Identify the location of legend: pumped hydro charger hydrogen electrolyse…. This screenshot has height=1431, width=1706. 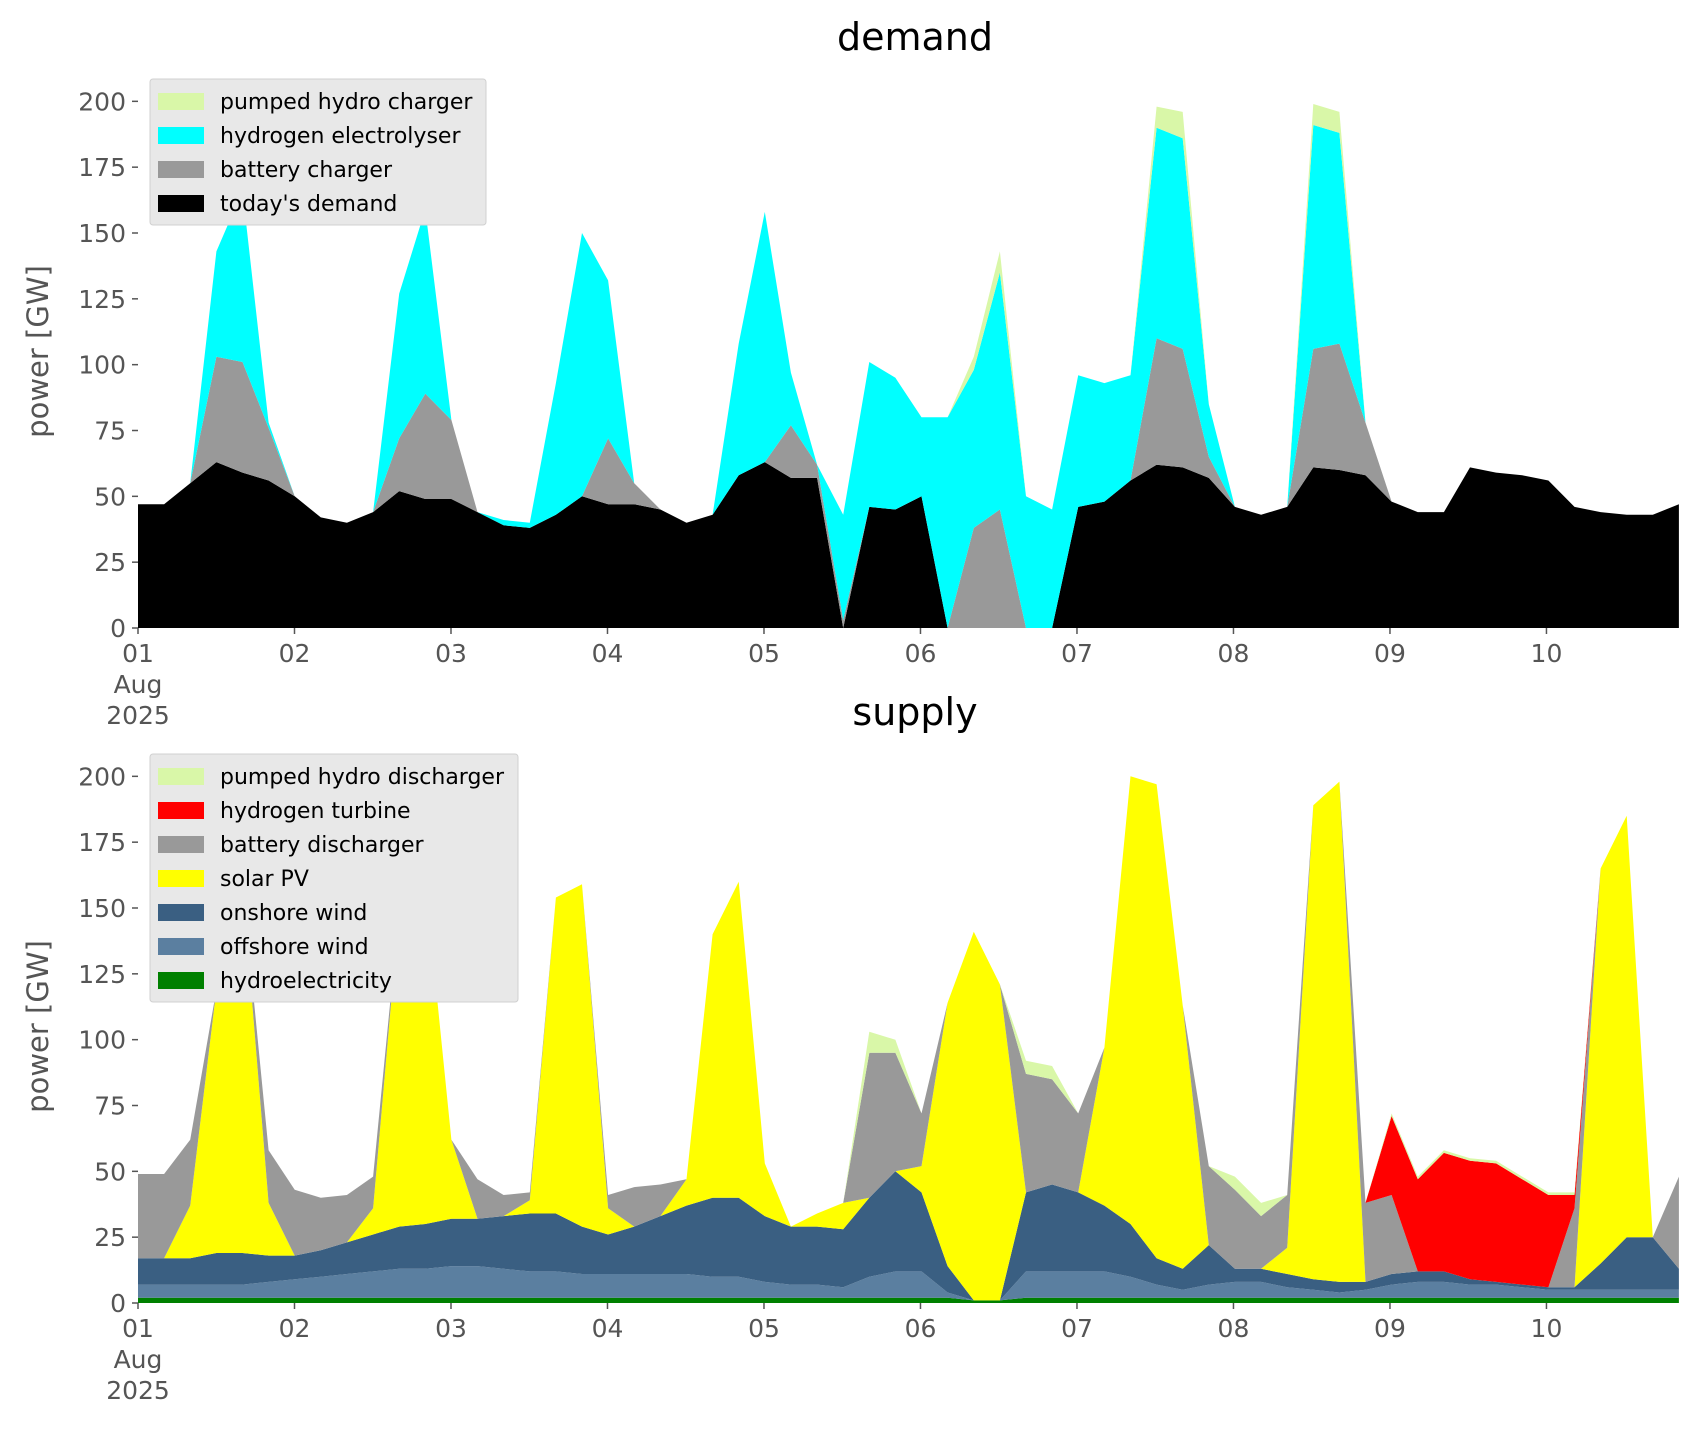
(318, 152).